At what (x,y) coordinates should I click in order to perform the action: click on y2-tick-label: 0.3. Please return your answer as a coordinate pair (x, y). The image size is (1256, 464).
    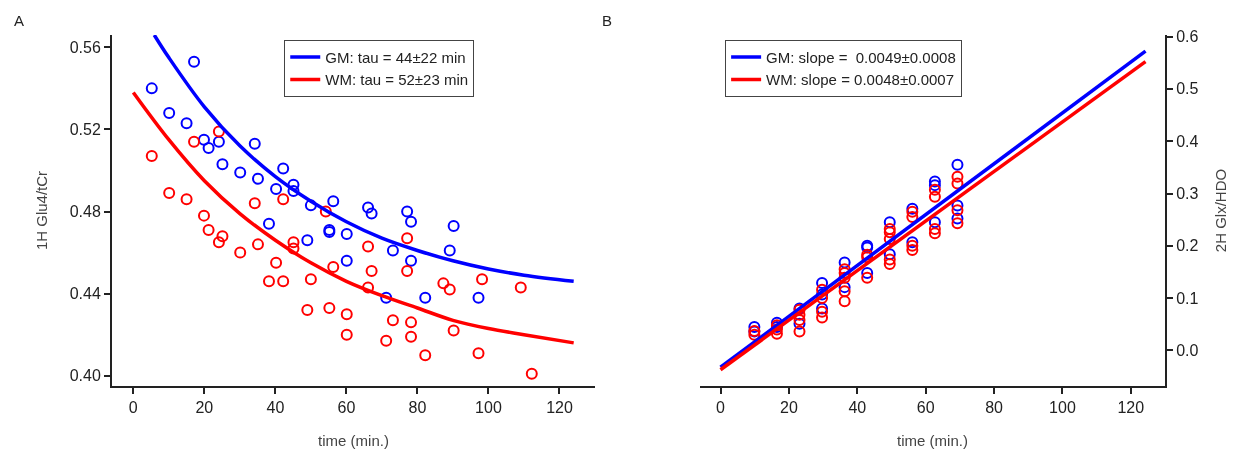
    Looking at the image, I should click on (1187, 194).